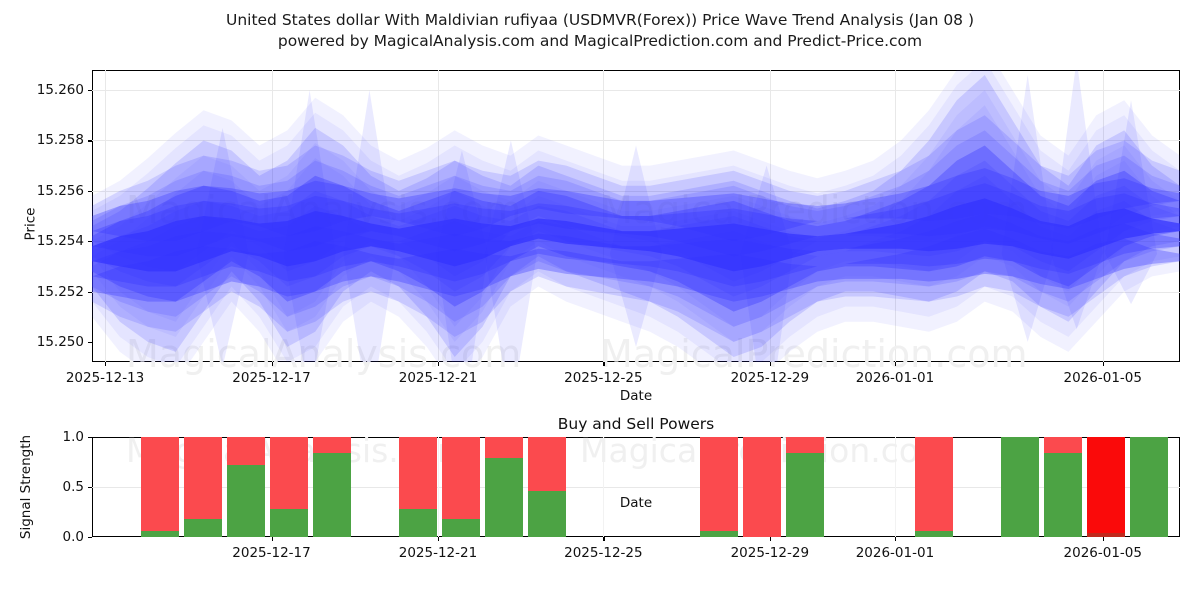  What do you see at coordinates (73, 437) in the screenshot?
I see `signal-y-tick-label: 1.0` at bounding box center [73, 437].